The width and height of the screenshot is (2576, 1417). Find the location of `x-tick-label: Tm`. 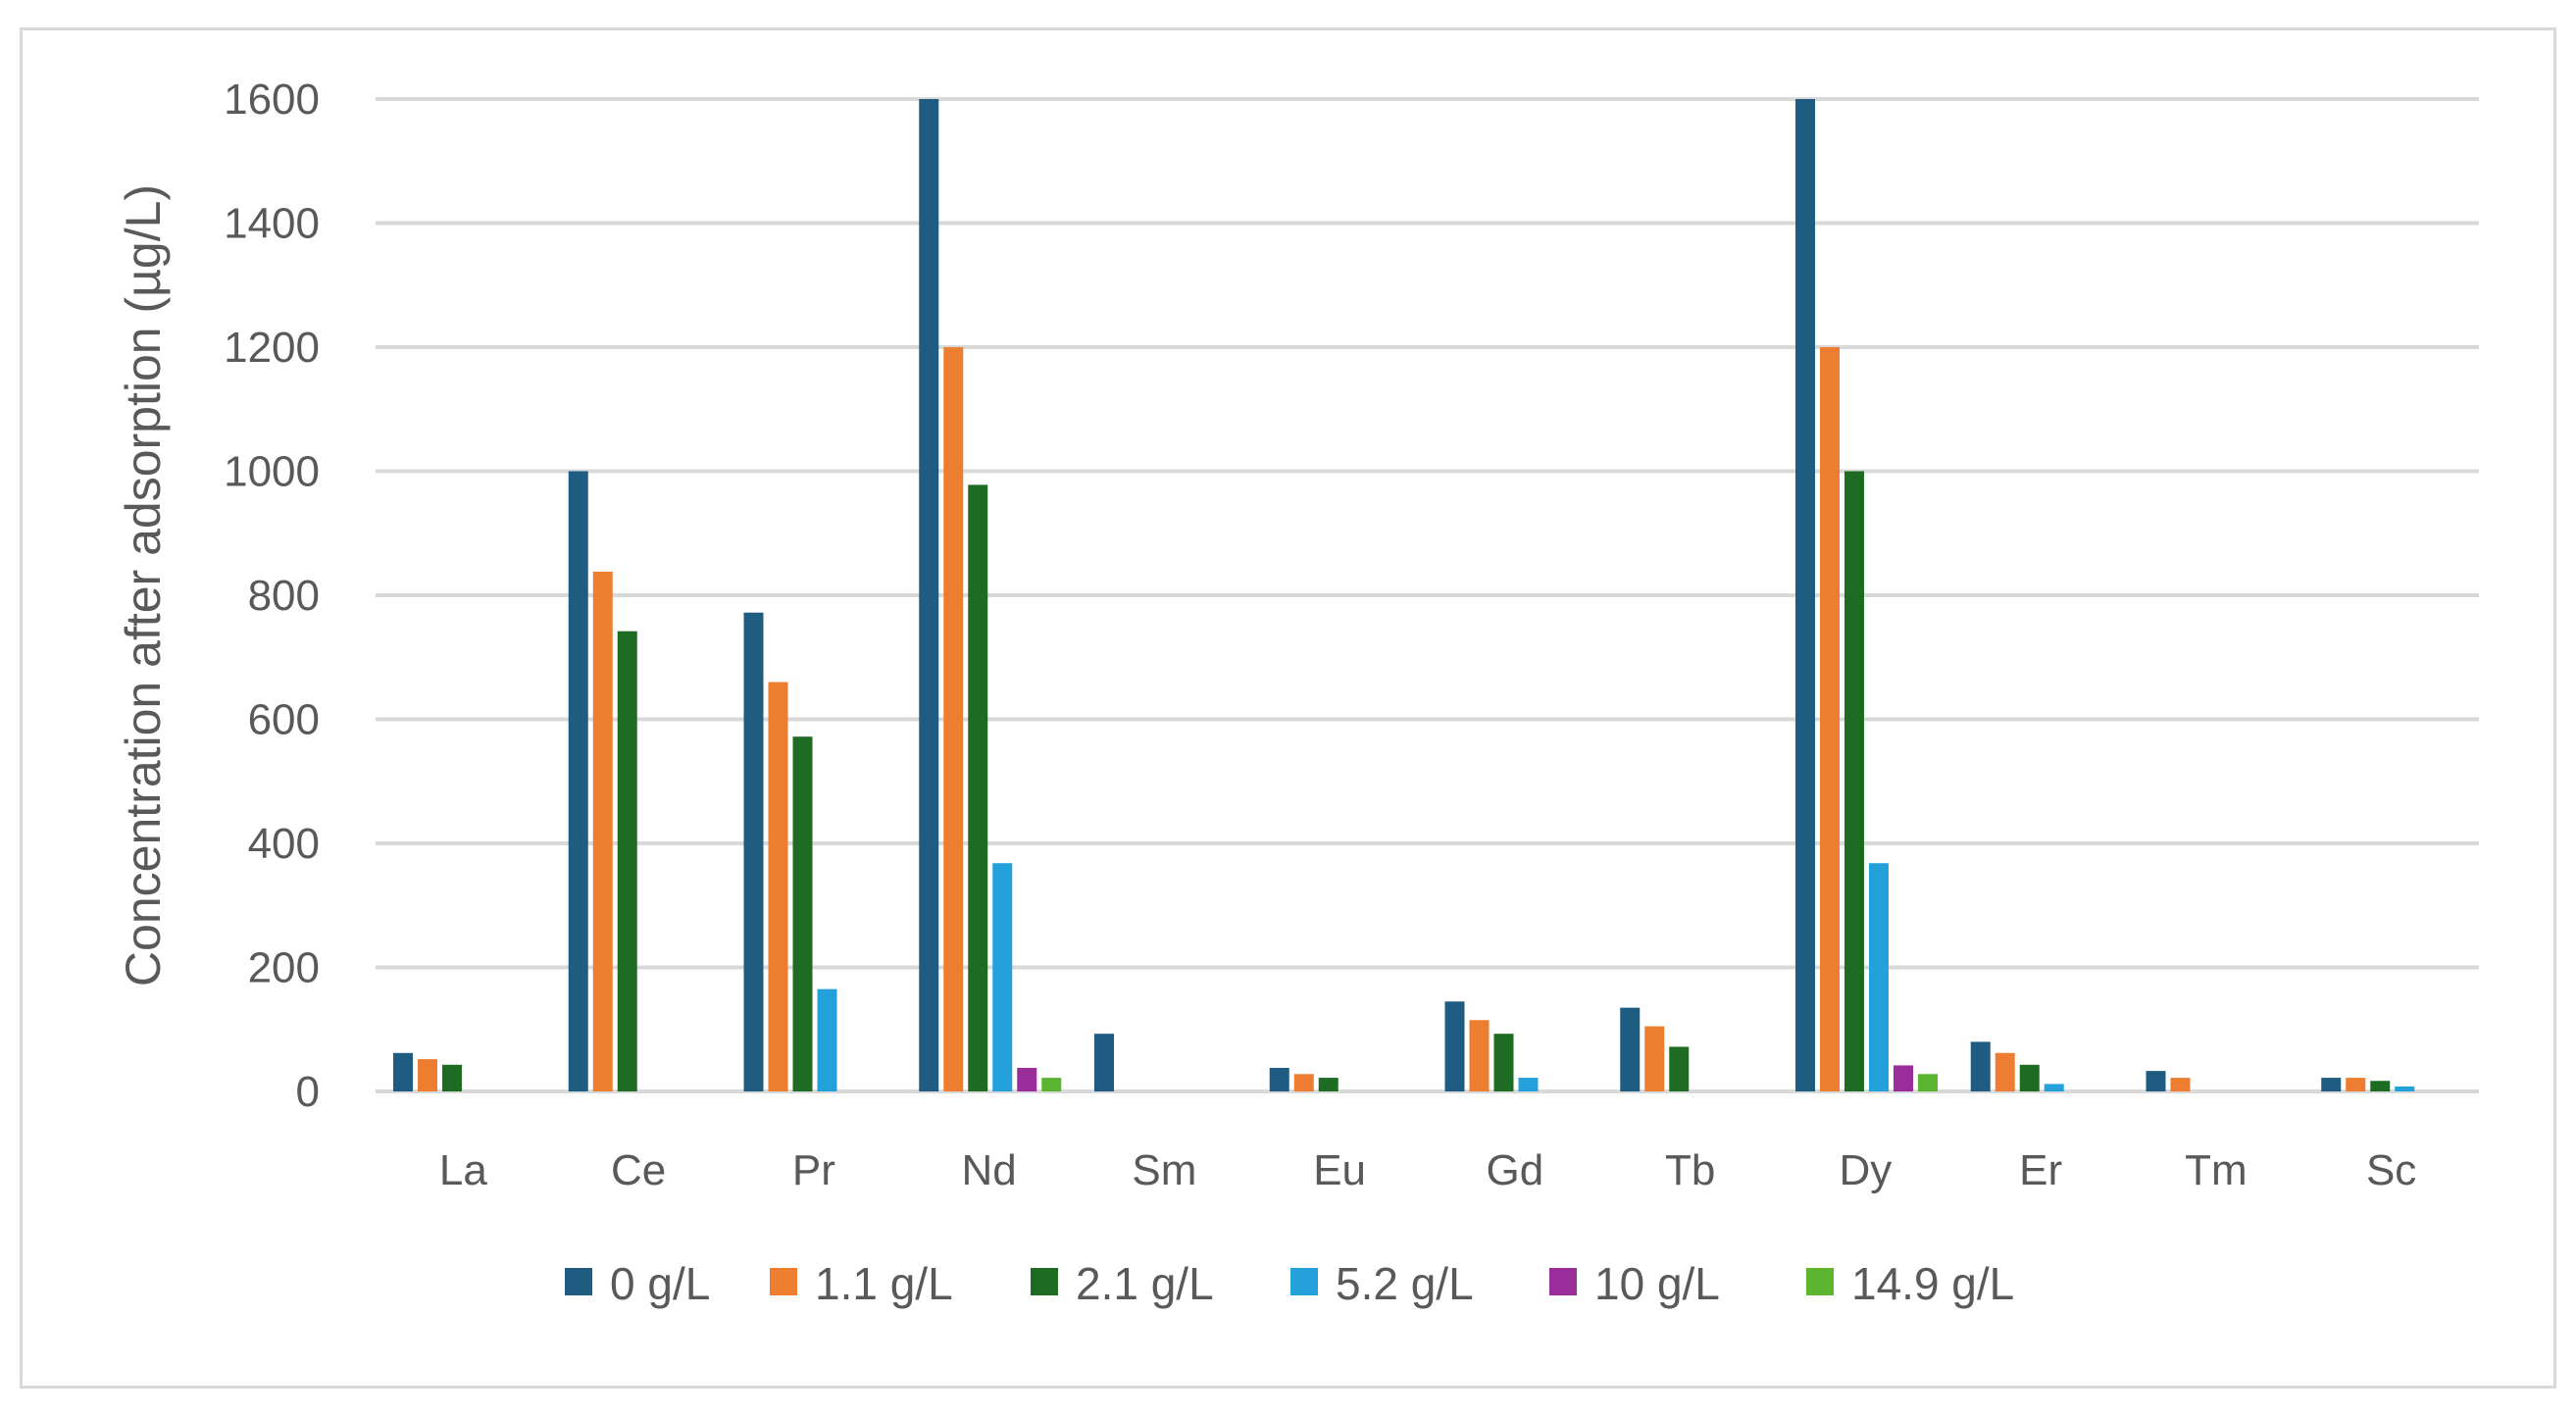

x-tick-label: Tm is located at coordinates (2216, 1170).